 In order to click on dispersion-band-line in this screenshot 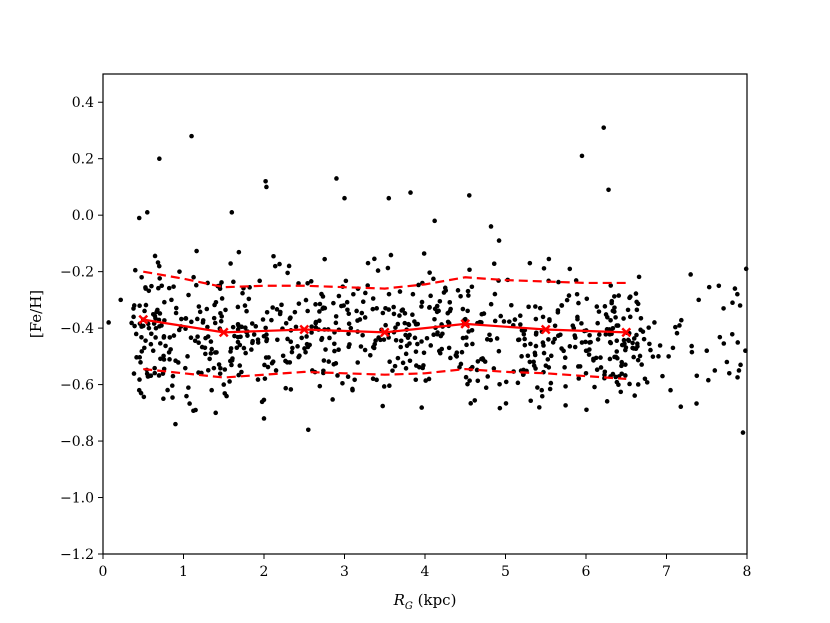, I will do `click(385, 280)`.